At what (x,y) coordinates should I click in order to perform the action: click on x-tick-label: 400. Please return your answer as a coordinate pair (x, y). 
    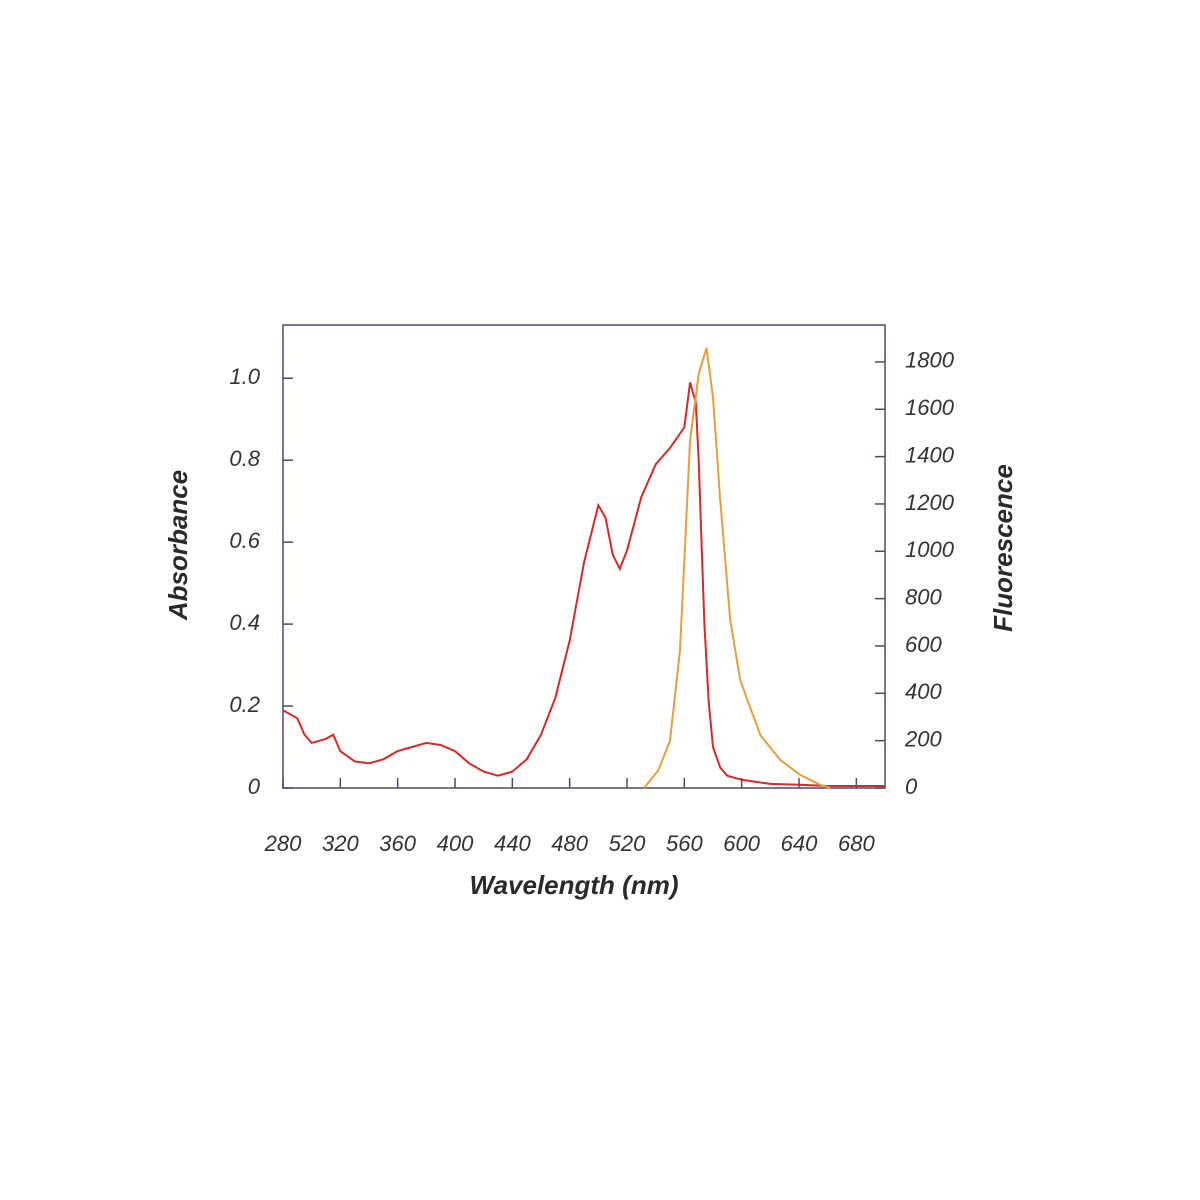
    Looking at the image, I should click on (455, 843).